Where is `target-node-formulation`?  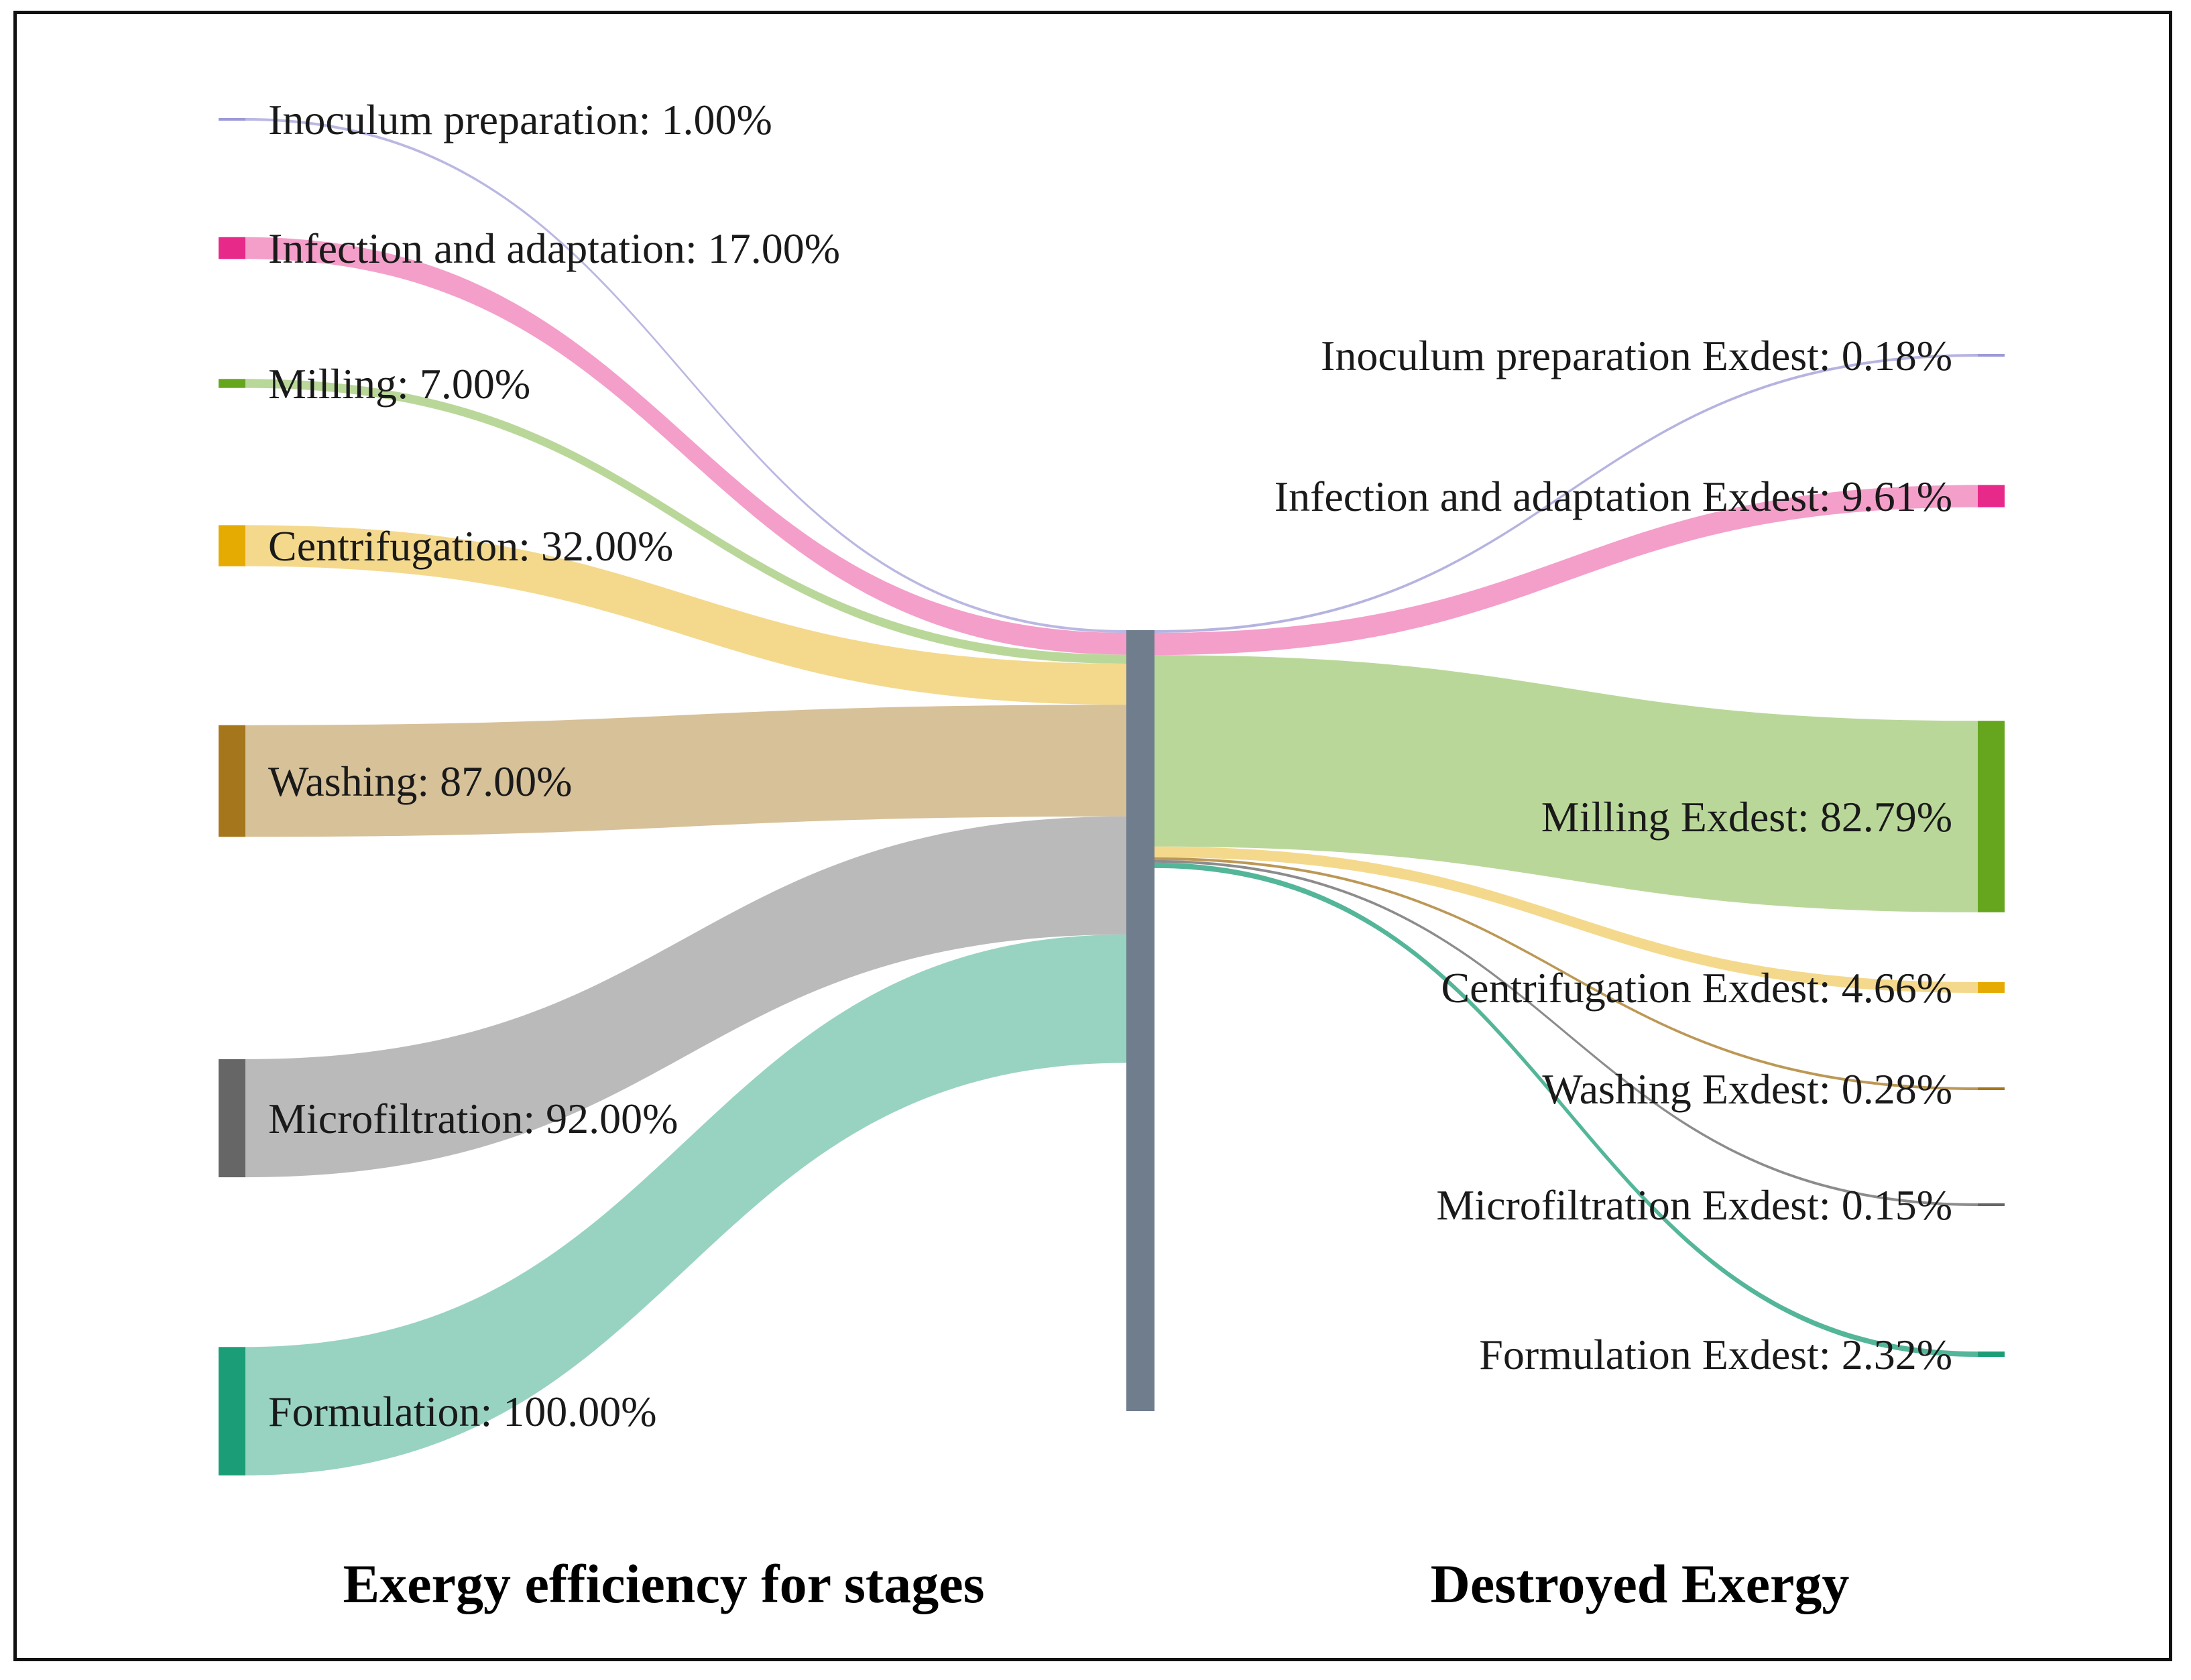
target-node-formulation is located at coordinates (1991, 1354).